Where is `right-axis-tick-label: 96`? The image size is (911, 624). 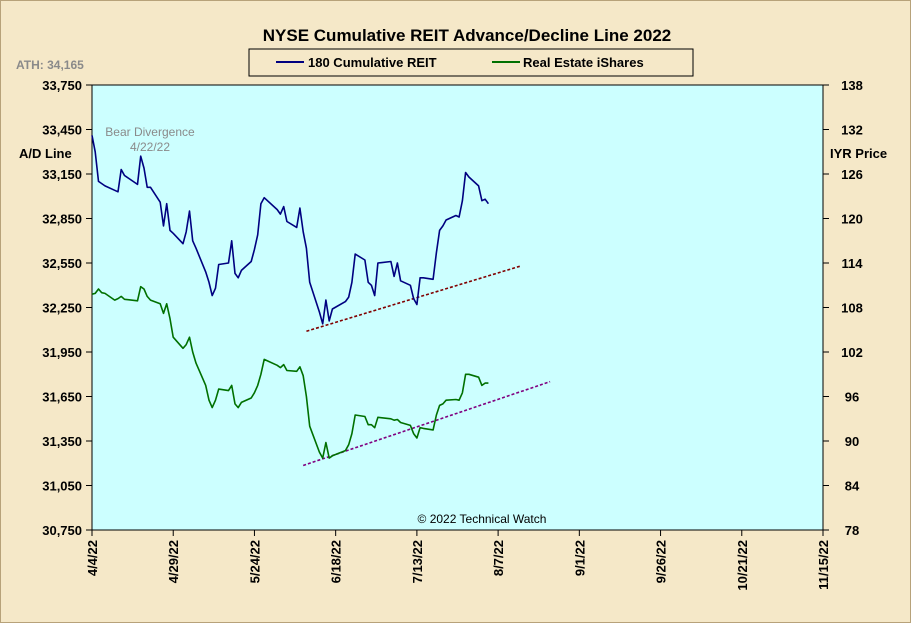 right-axis-tick-label: 96 is located at coordinates (852, 397).